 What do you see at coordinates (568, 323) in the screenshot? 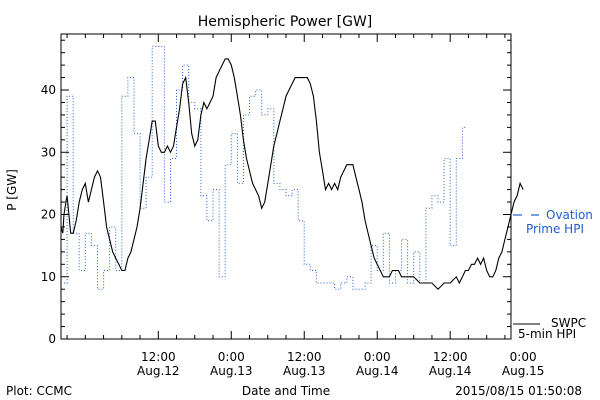
I see `legend-label-swpc-line1: SWPC` at bounding box center [568, 323].